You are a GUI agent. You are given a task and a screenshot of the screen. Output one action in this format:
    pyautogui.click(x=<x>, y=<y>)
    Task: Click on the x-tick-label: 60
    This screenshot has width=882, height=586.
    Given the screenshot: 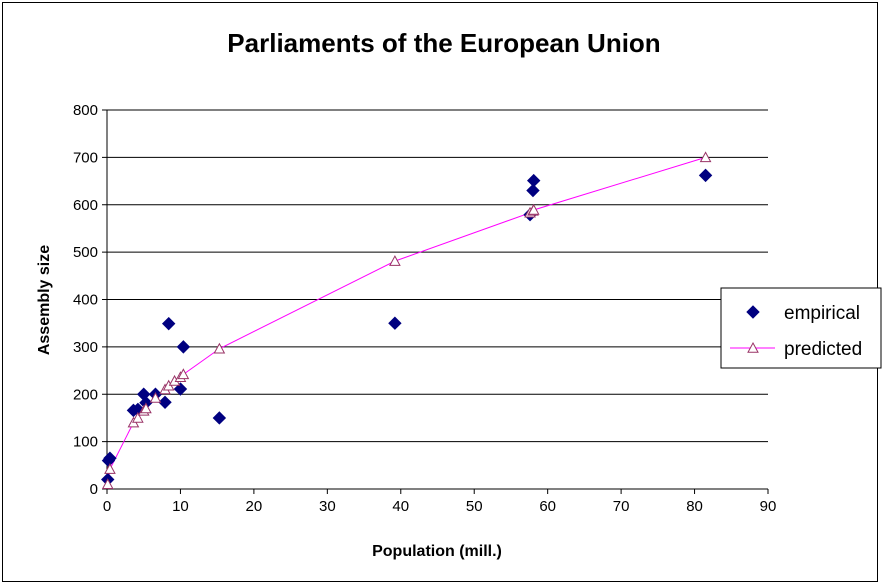 What is the action you would take?
    pyautogui.click(x=547, y=506)
    